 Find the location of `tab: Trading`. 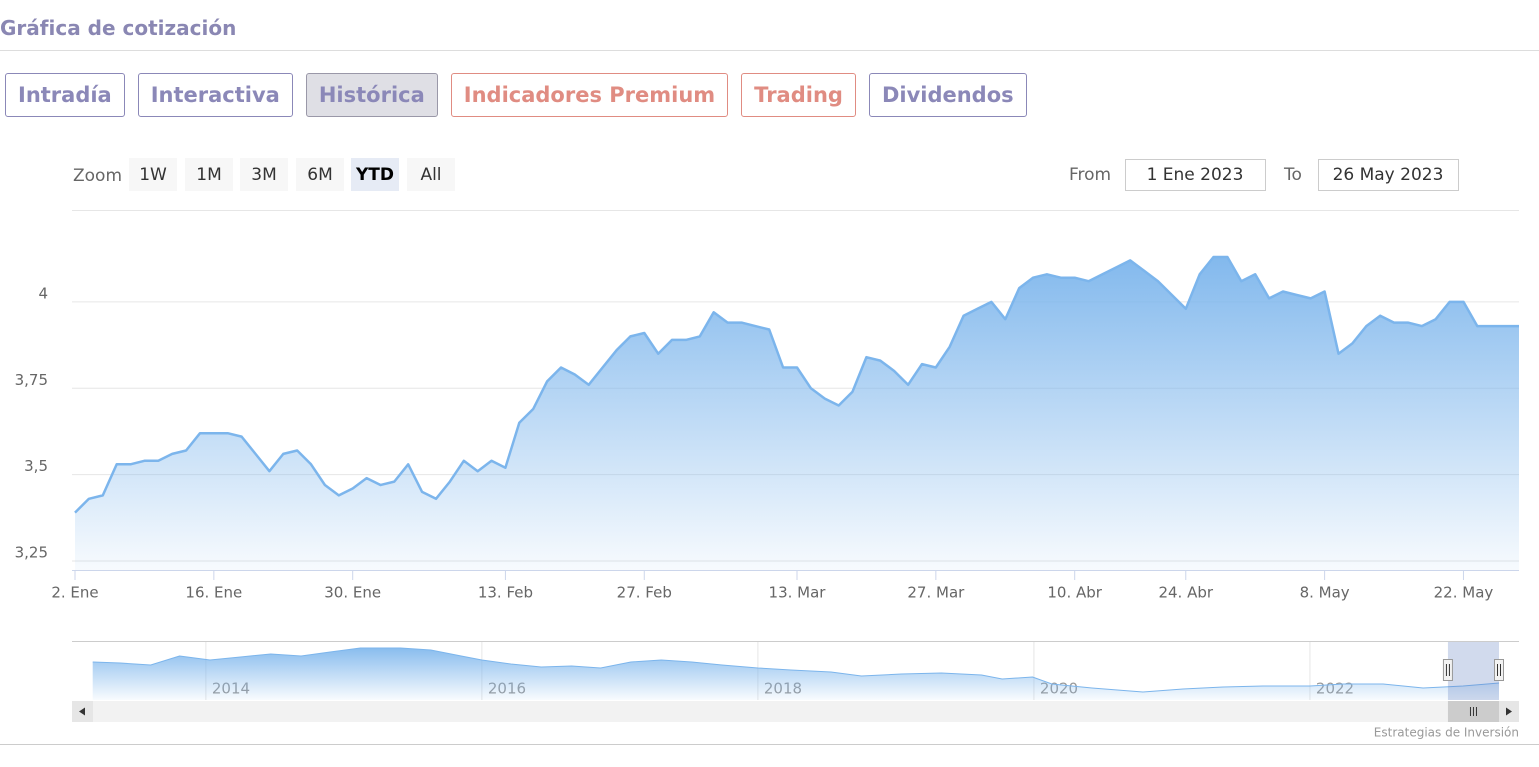

tab: Trading is located at coordinates (798, 95).